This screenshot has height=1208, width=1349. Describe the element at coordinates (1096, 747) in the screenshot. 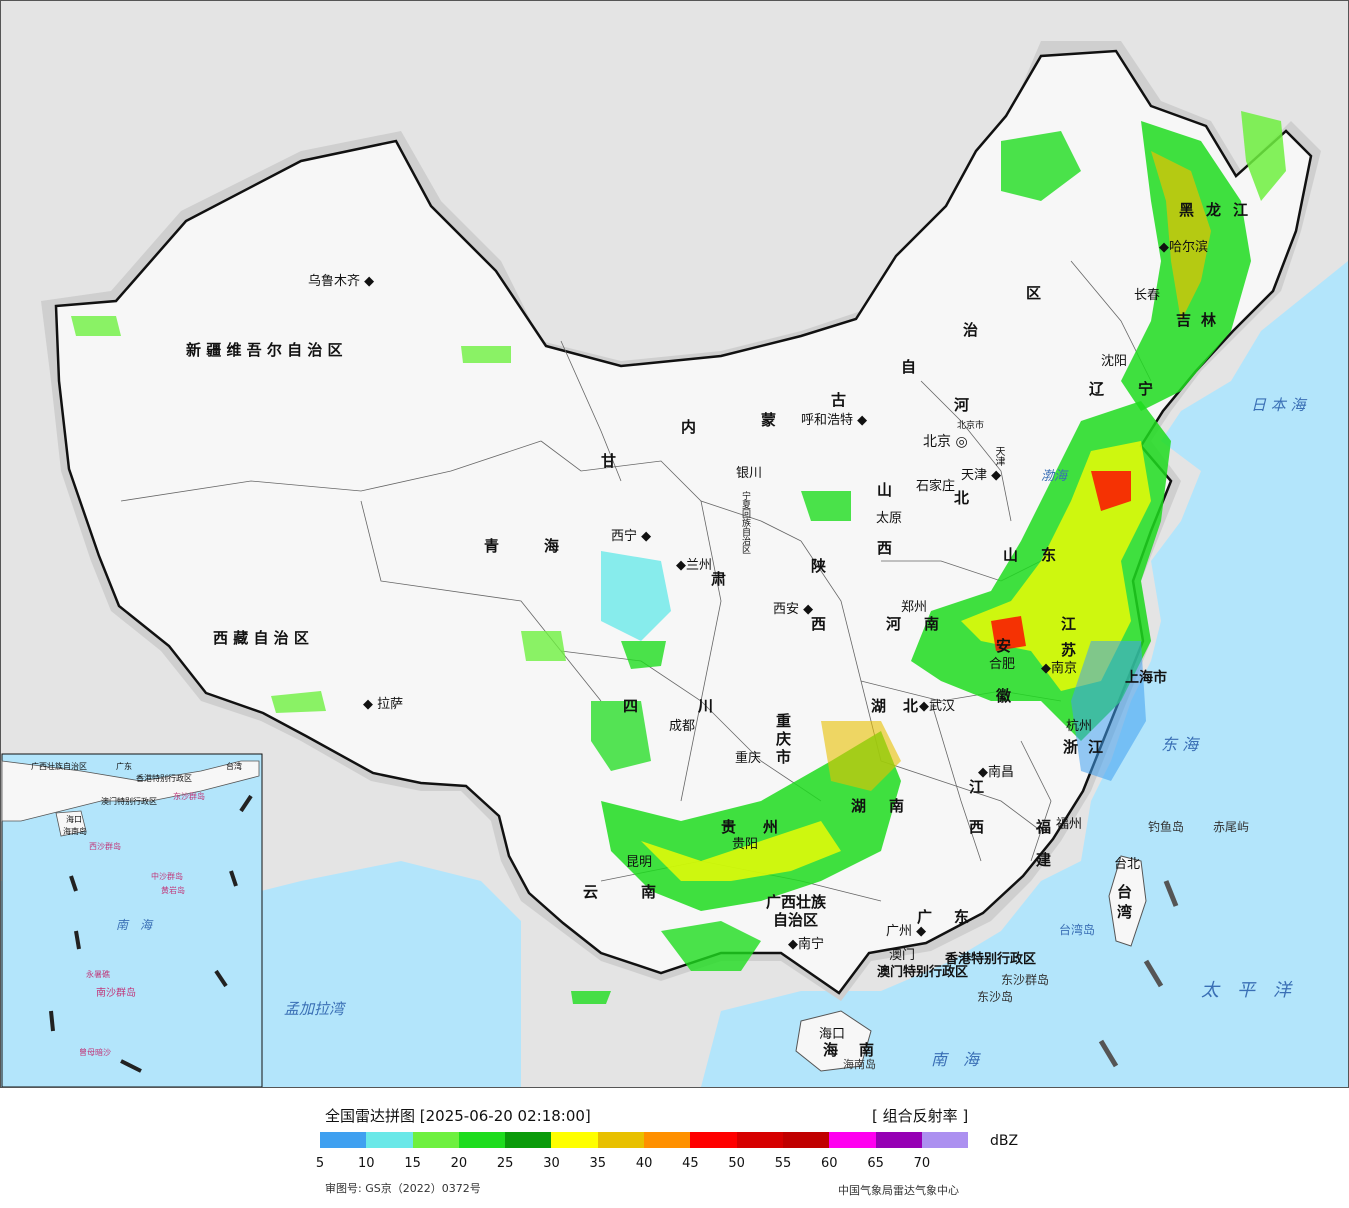

I see `label-zhejiang-2: 江` at that location.